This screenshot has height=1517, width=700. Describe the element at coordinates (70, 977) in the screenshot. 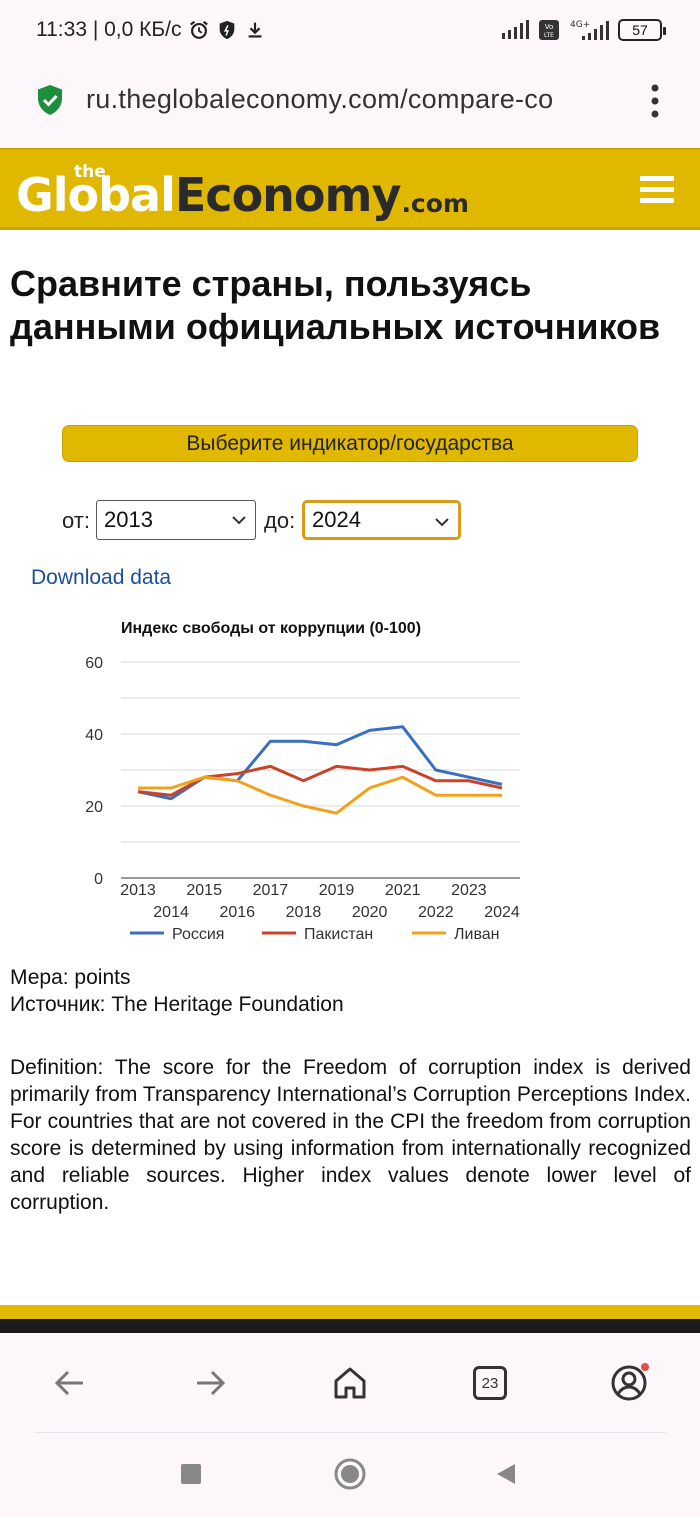

I see `measure-text: Мера: points` at that location.